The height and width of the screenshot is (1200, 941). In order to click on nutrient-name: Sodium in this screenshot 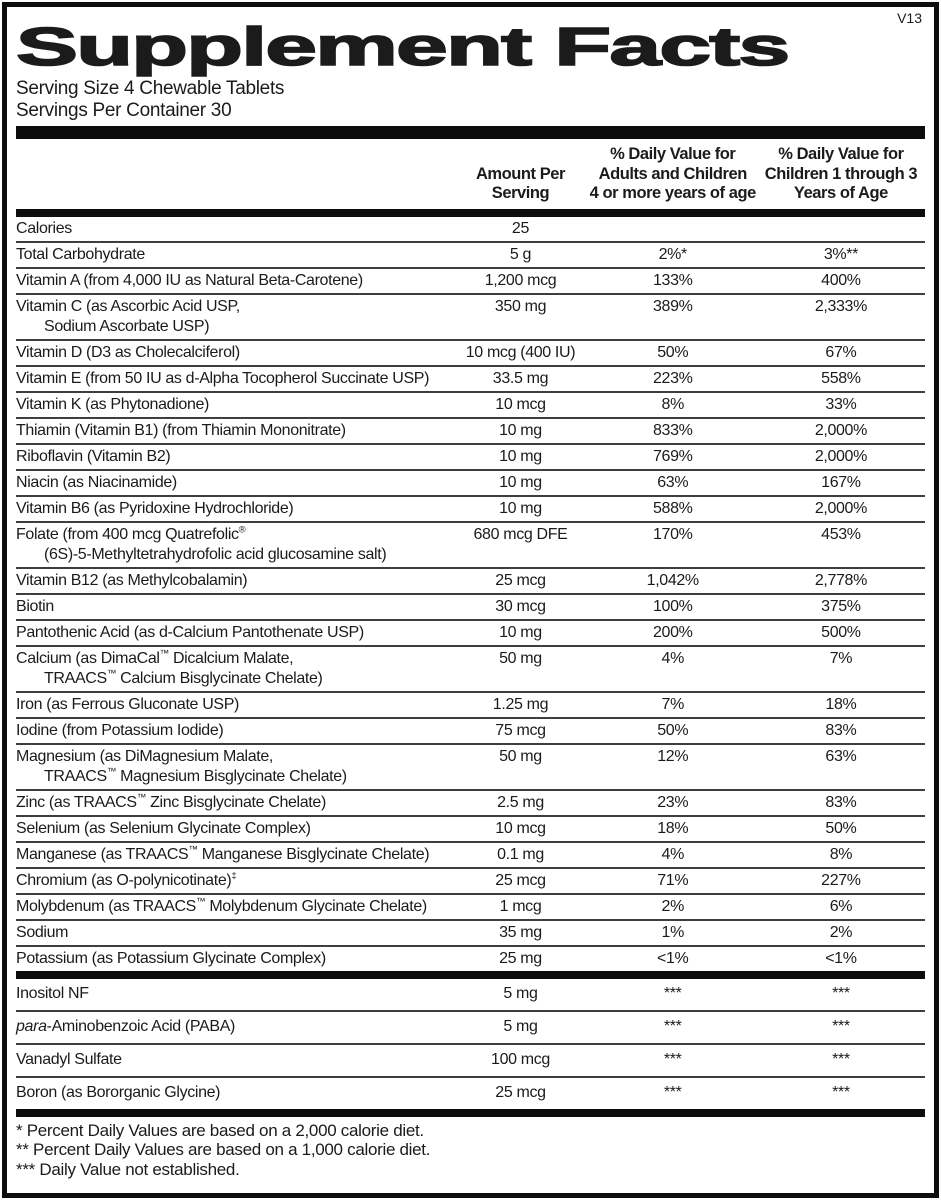, I will do `click(234, 932)`.